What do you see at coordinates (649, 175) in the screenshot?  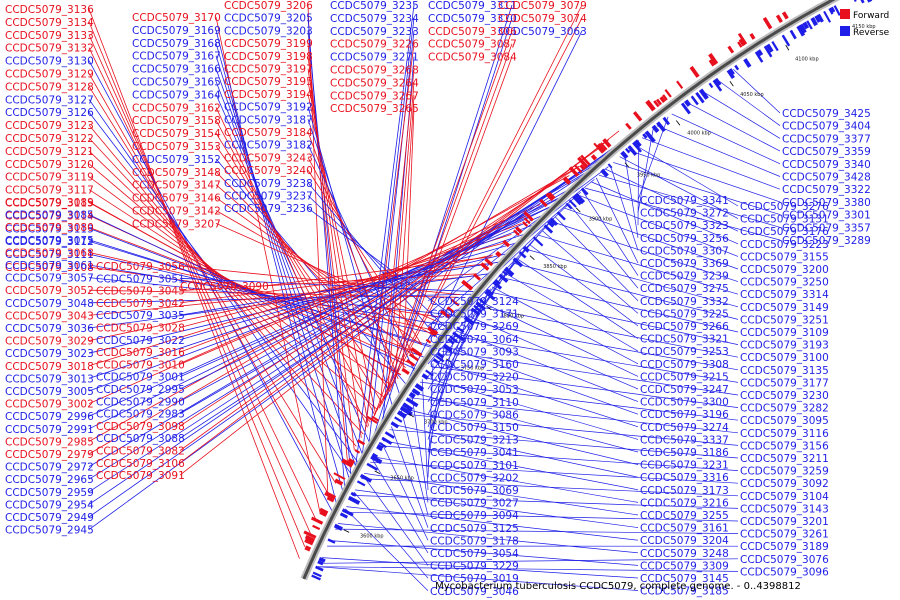 I see `scale-tick-label: 3950 kbp` at bounding box center [649, 175].